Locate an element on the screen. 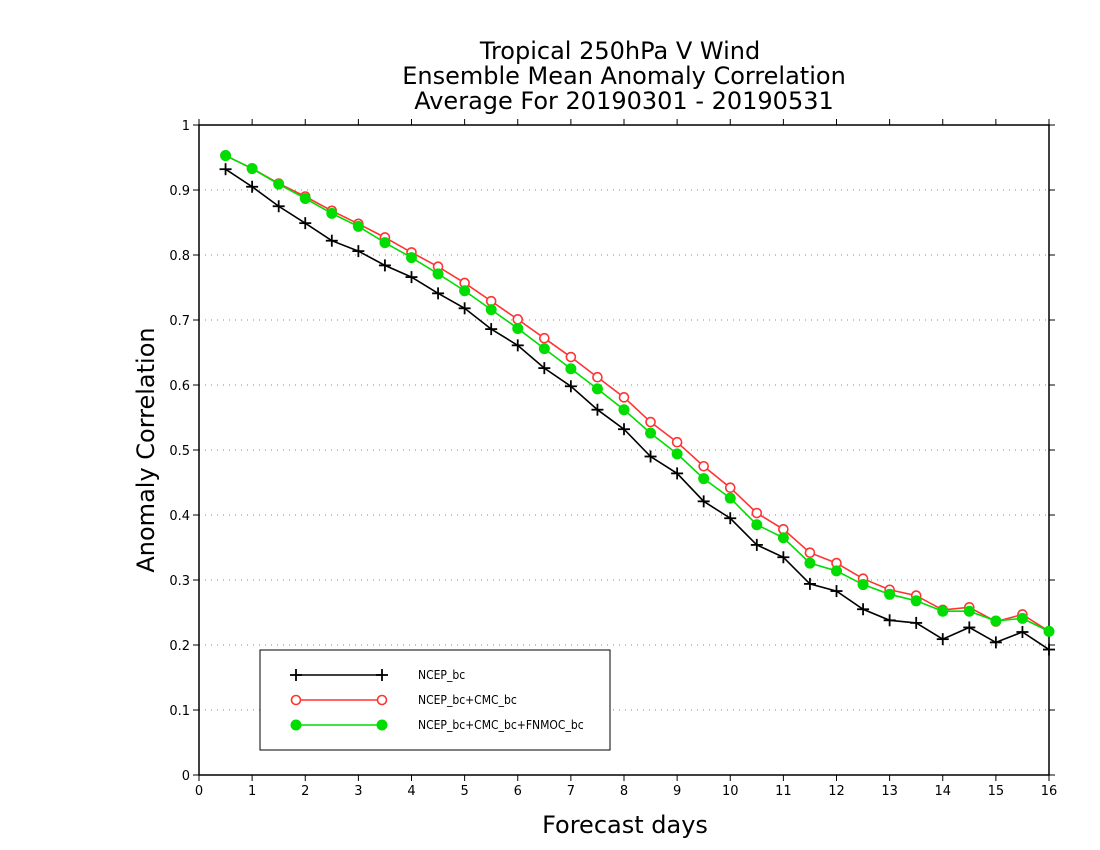  y-tick-label-10: 1 is located at coordinates (186, 126).